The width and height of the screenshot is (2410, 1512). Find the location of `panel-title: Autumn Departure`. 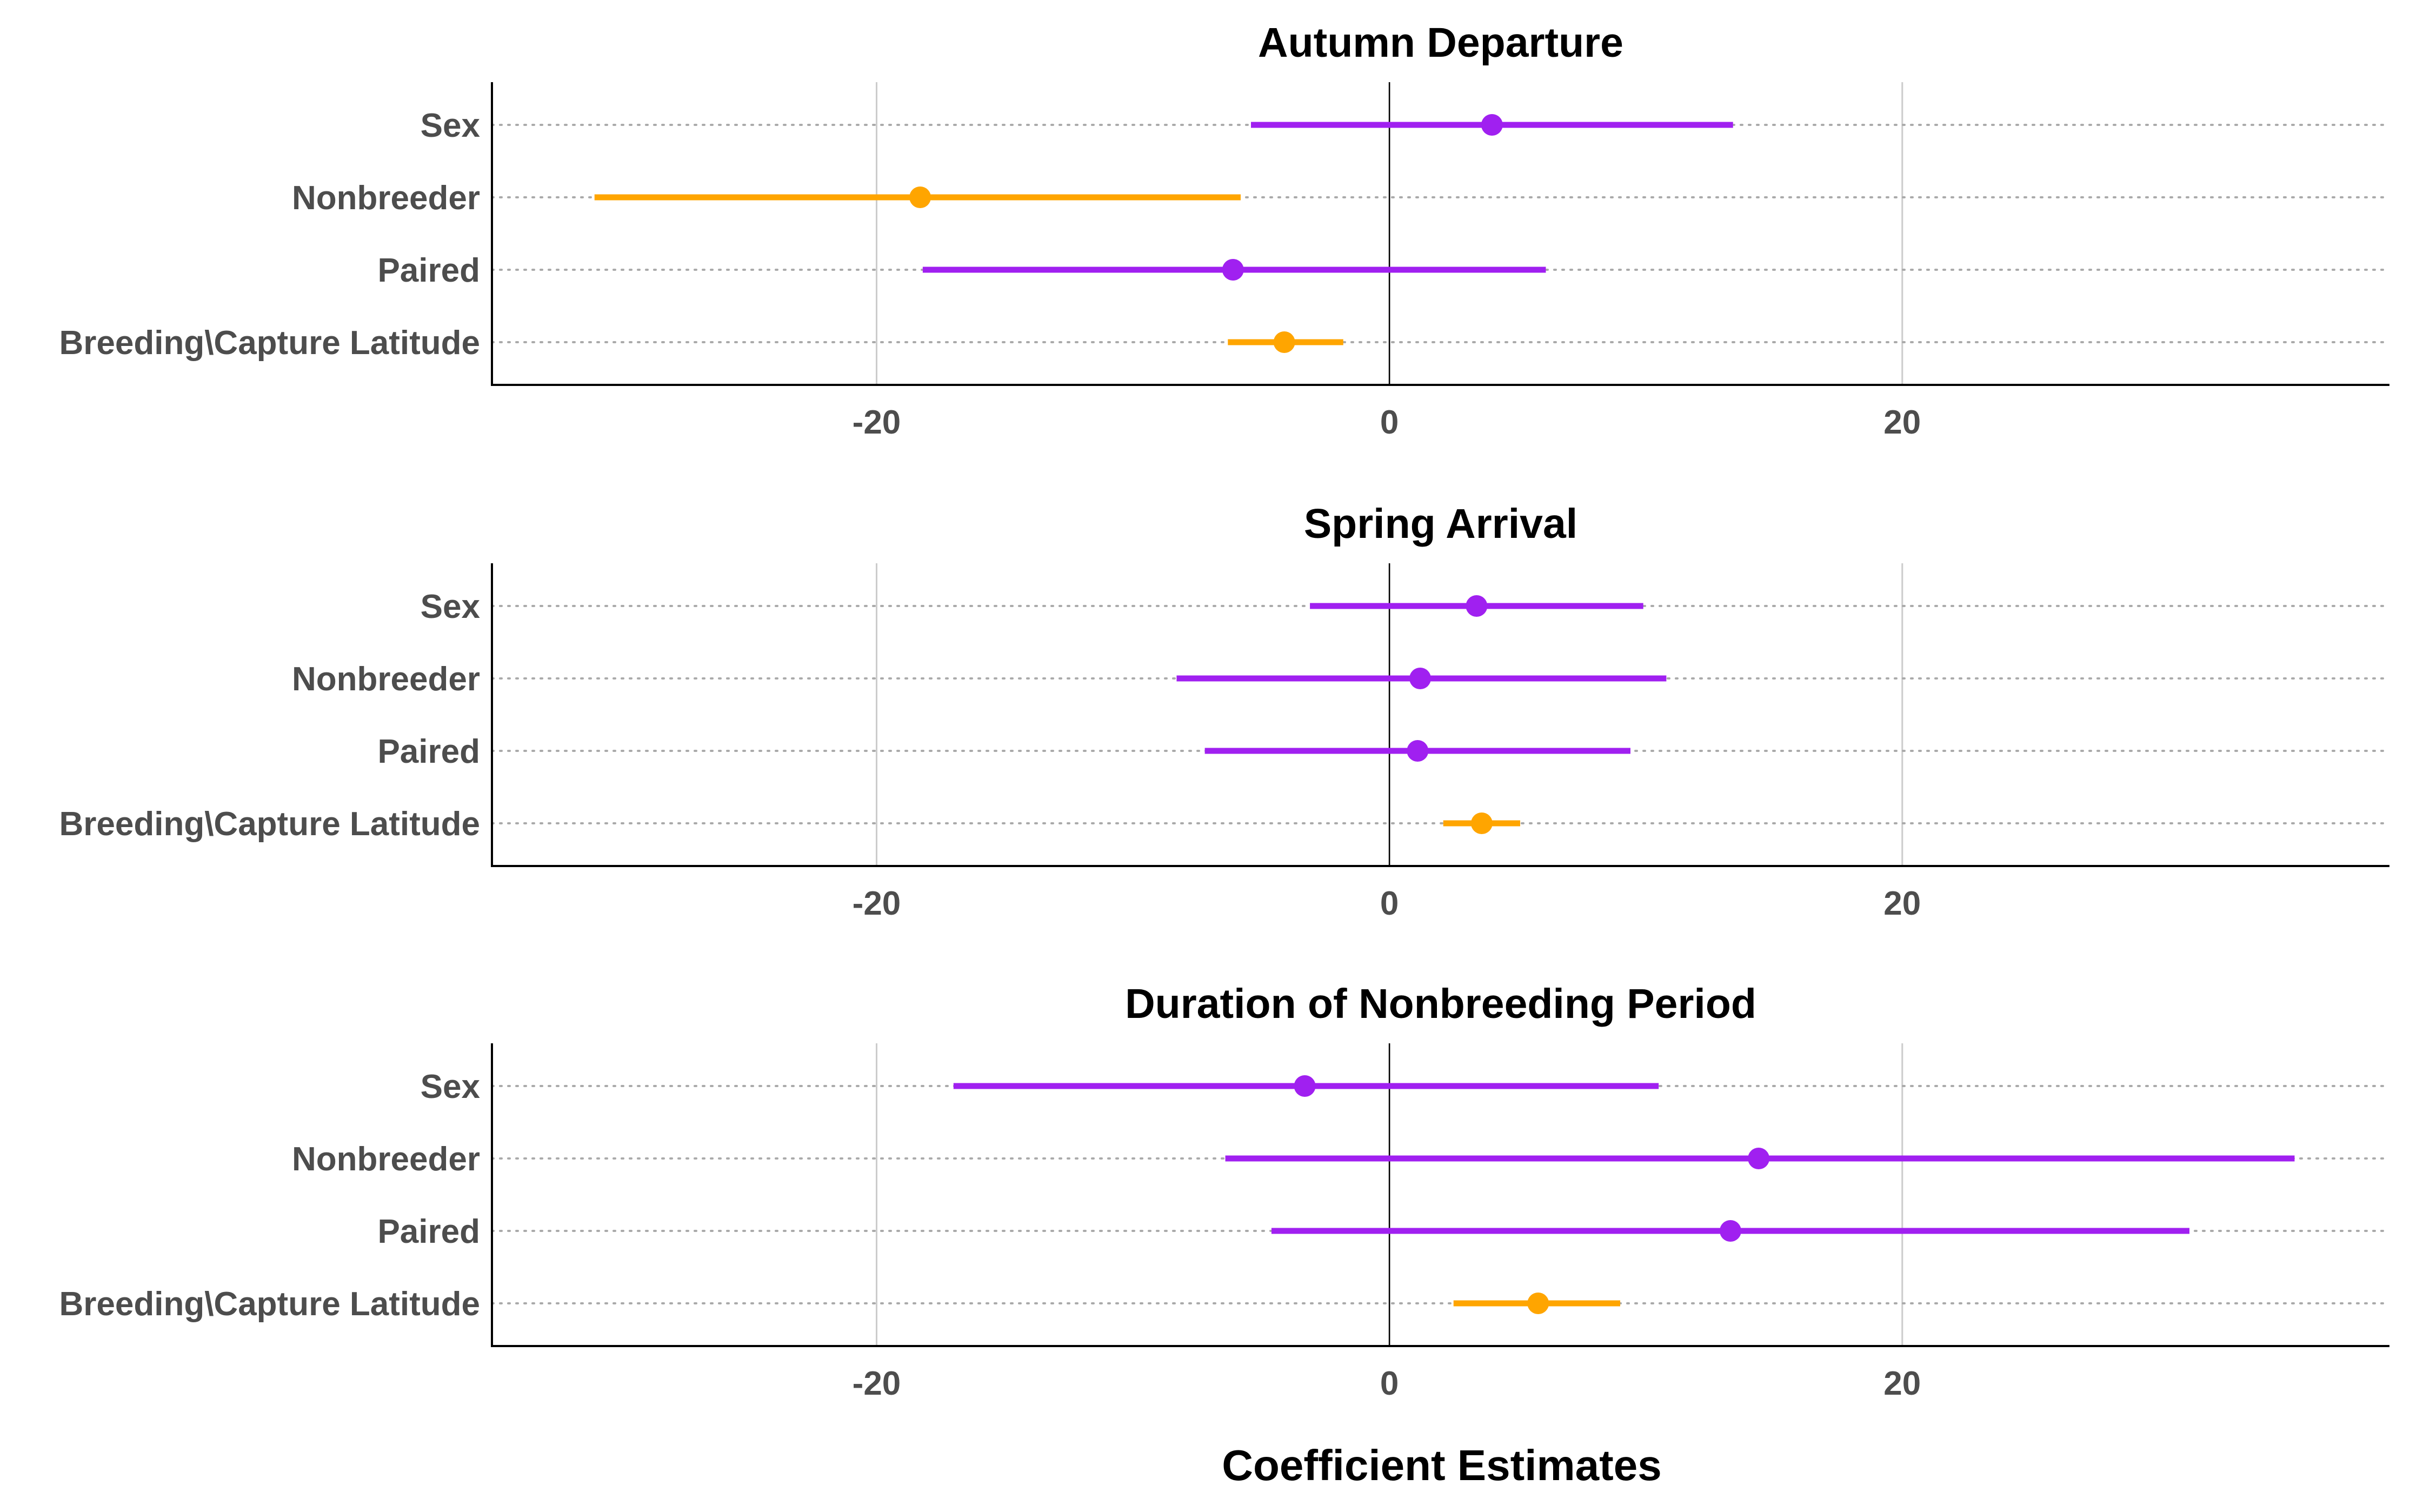

panel-title: Autumn Departure is located at coordinates (1440, 42).